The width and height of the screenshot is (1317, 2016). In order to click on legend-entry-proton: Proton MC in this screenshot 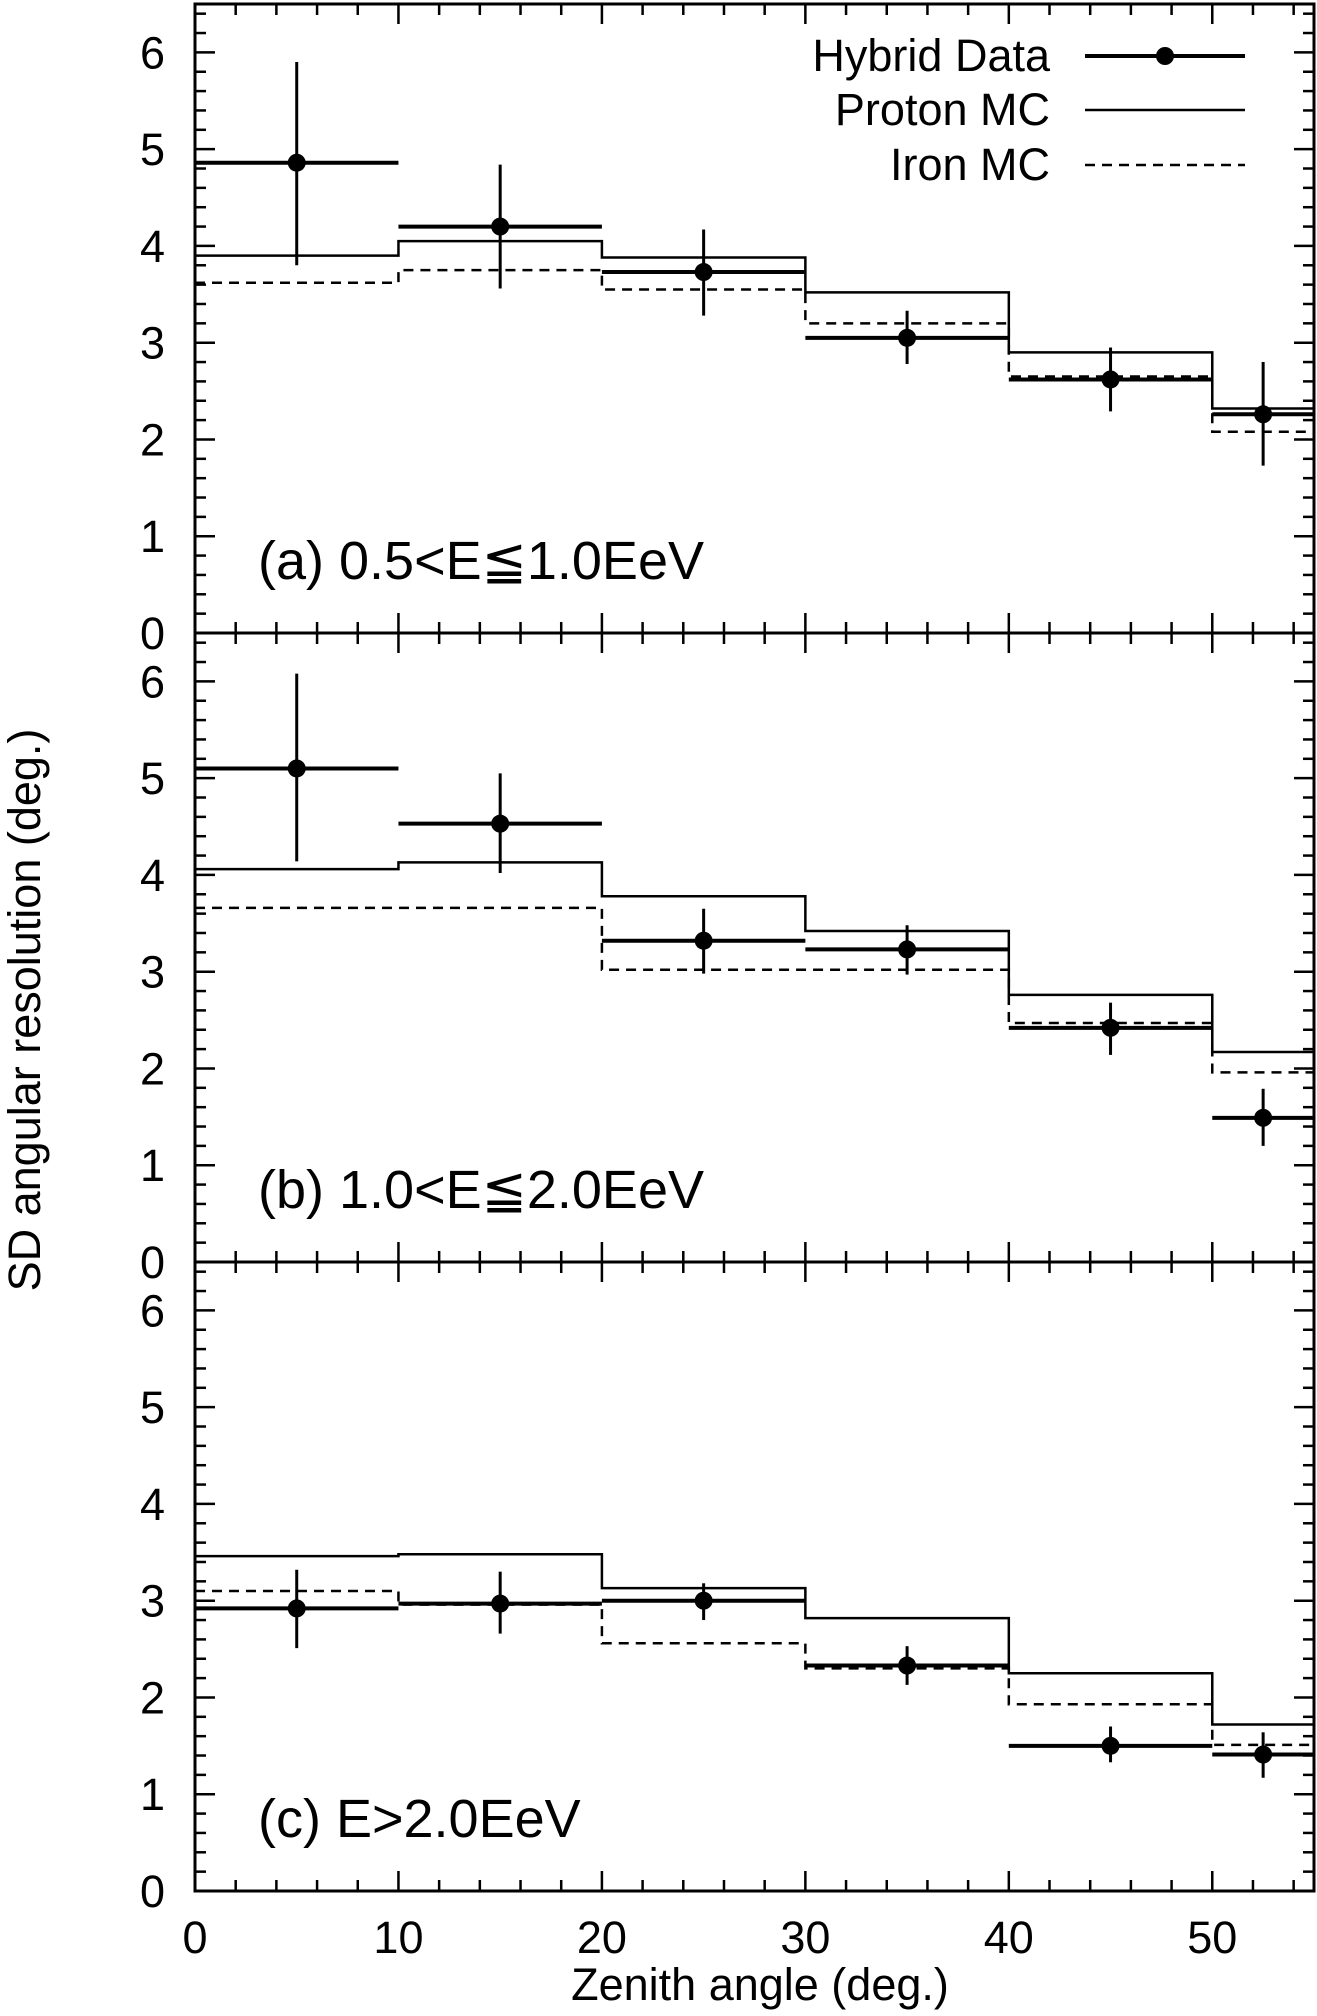, I will do `click(1040, 109)`.